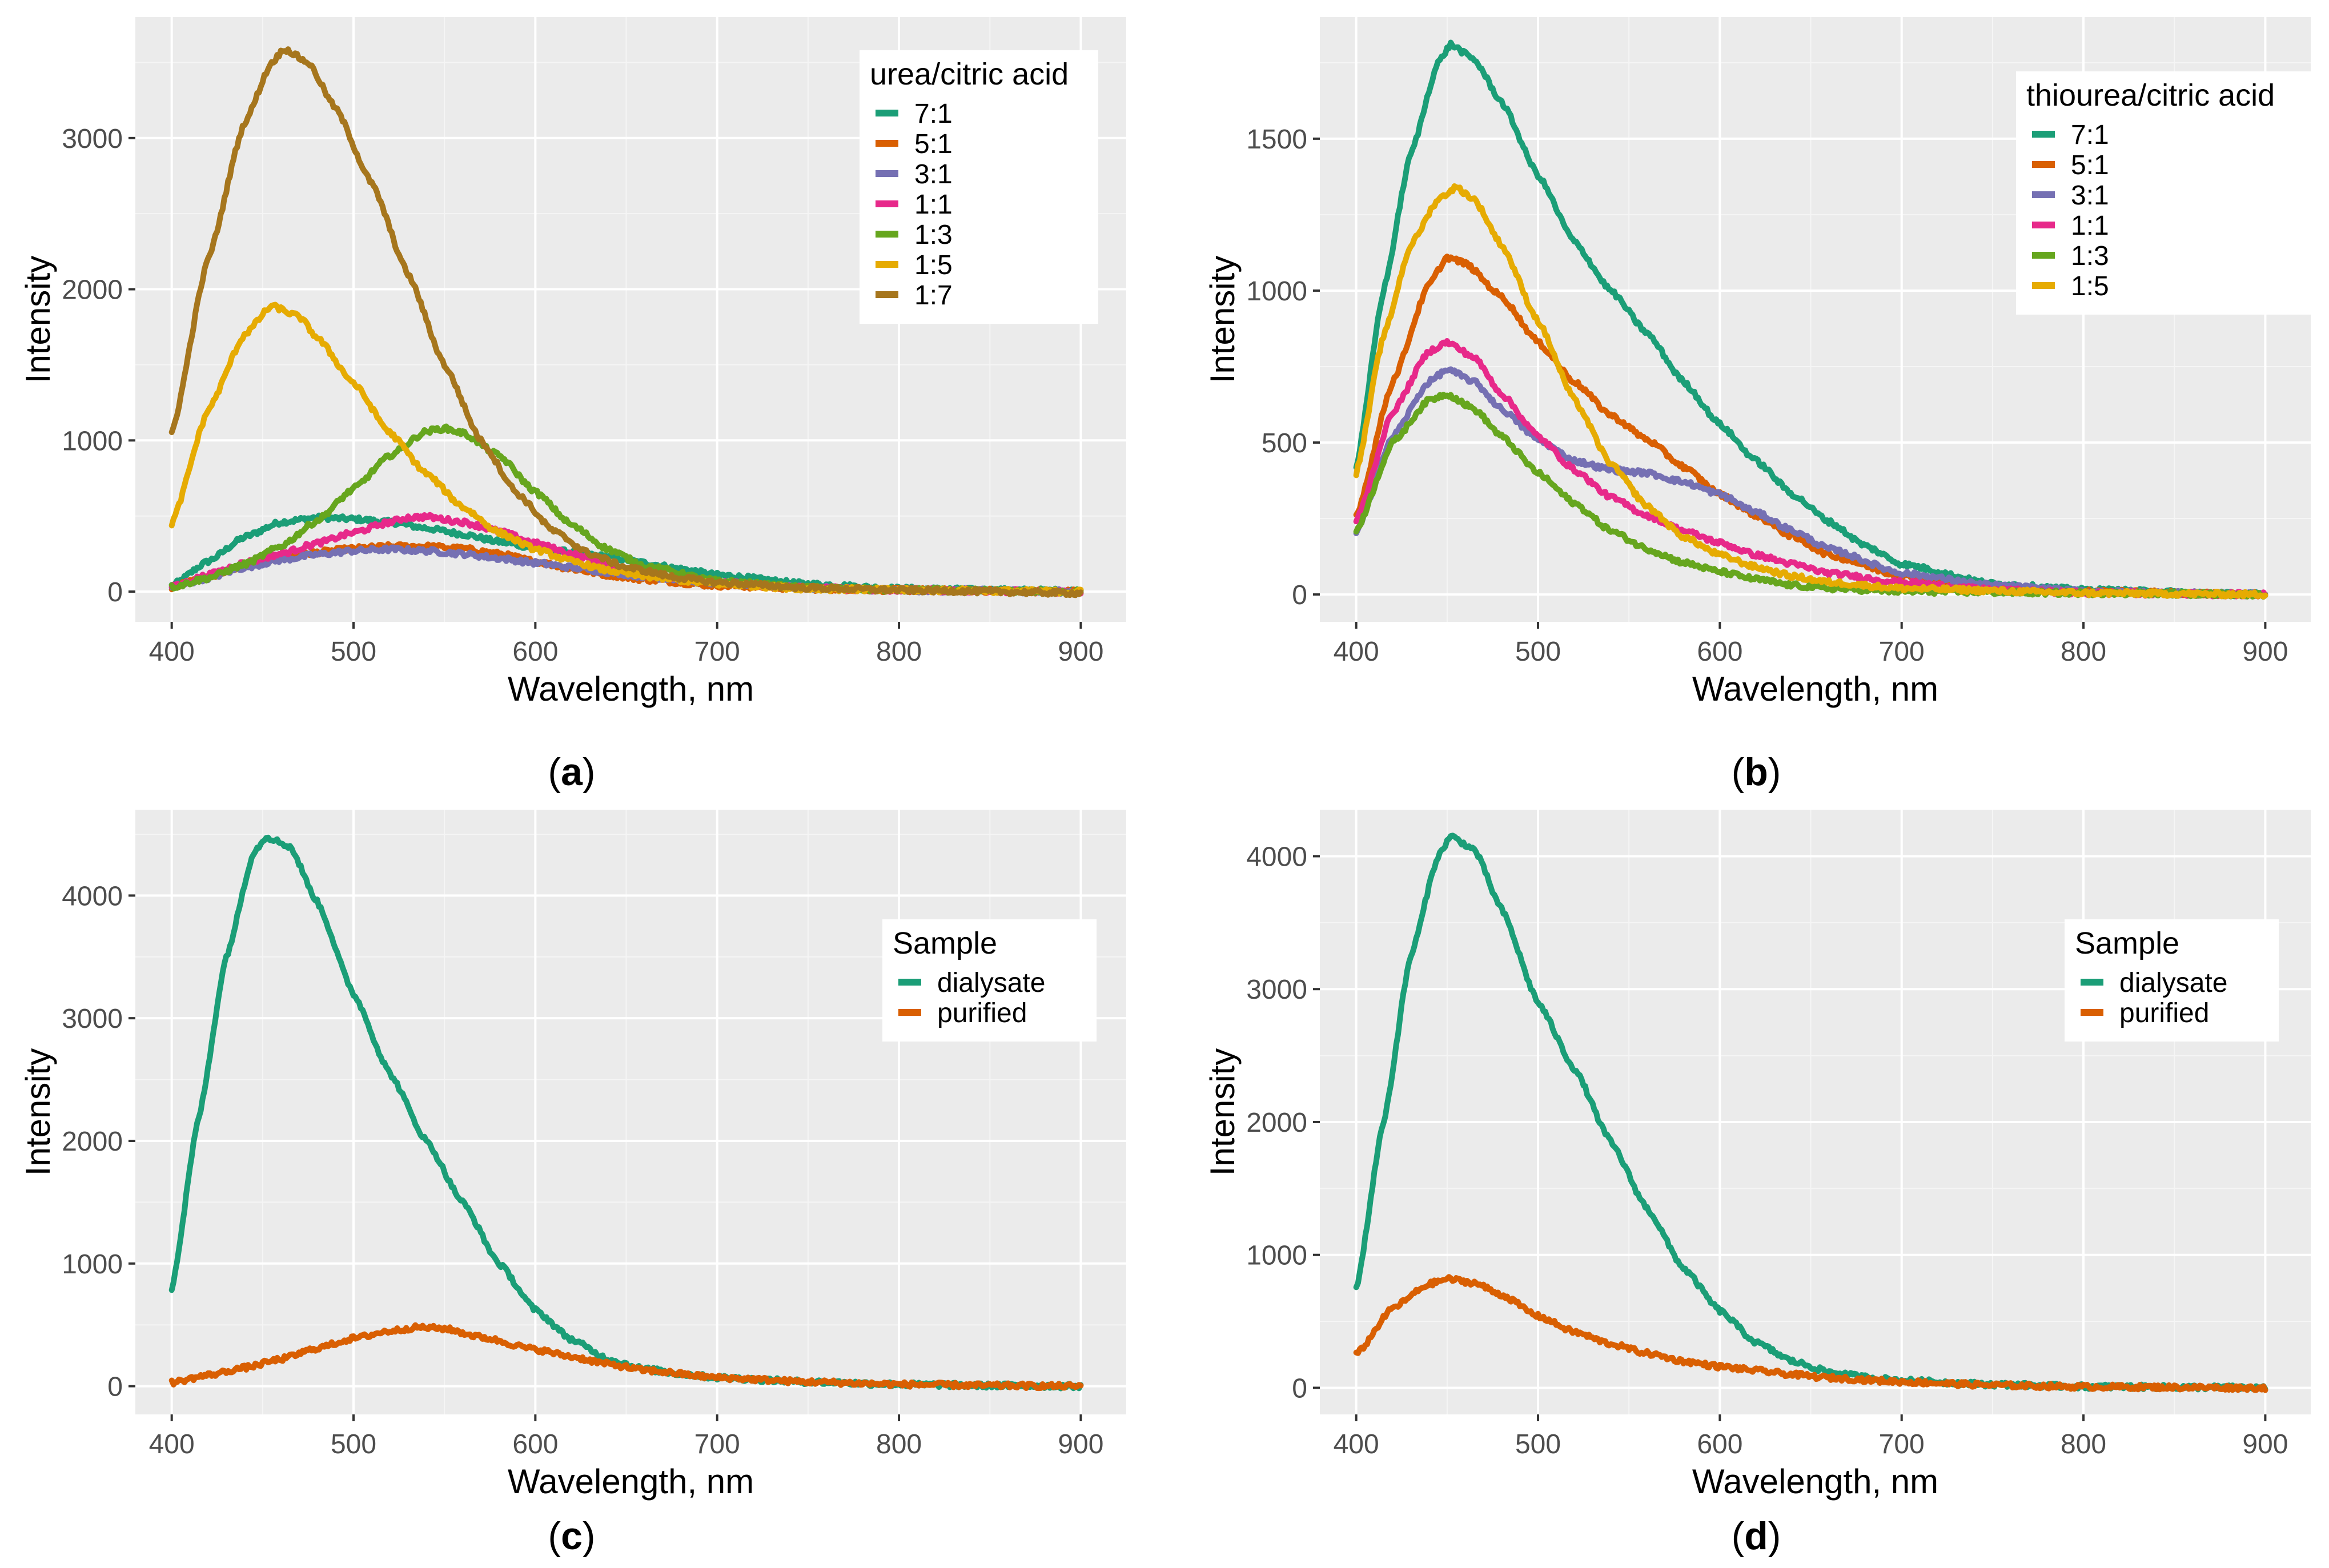 The width and height of the screenshot is (2329, 1568). I want to click on panel-label-c: (c), so click(571, 1536).